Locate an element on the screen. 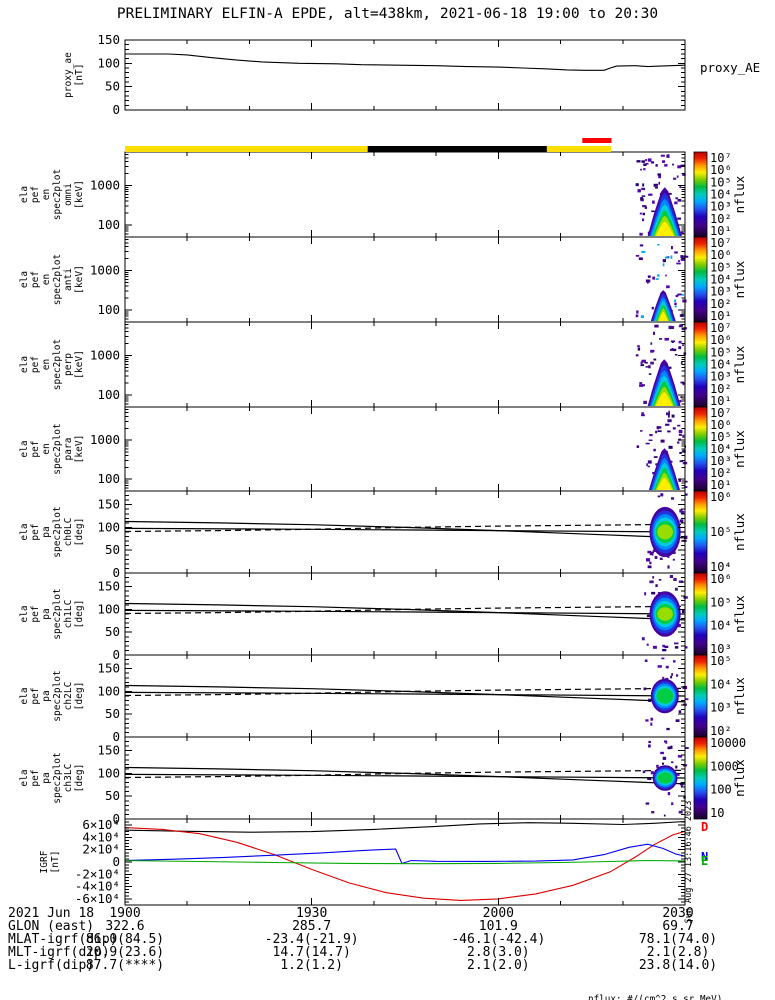  svg-text: MLAT-igrf(dip) is located at coordinates (63, 939).